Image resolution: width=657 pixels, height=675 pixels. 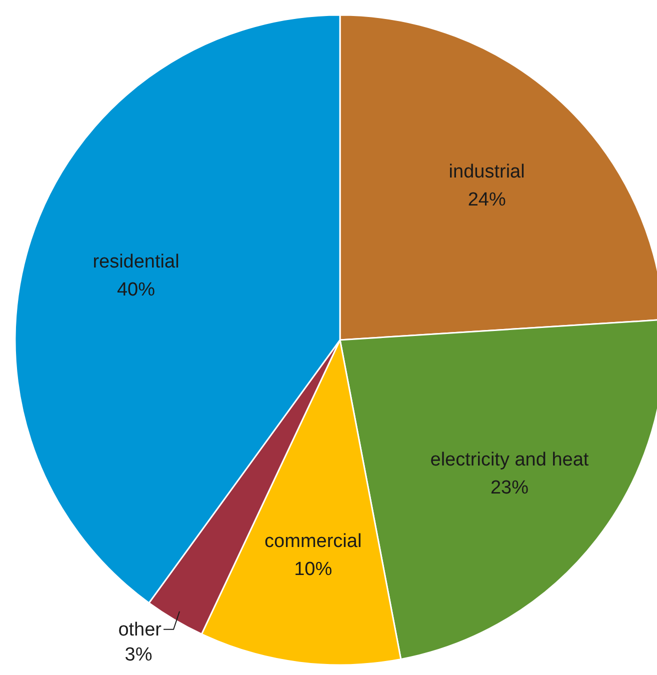 I want to click on slice-label: electricity and heat, so click(x=510, y=459).